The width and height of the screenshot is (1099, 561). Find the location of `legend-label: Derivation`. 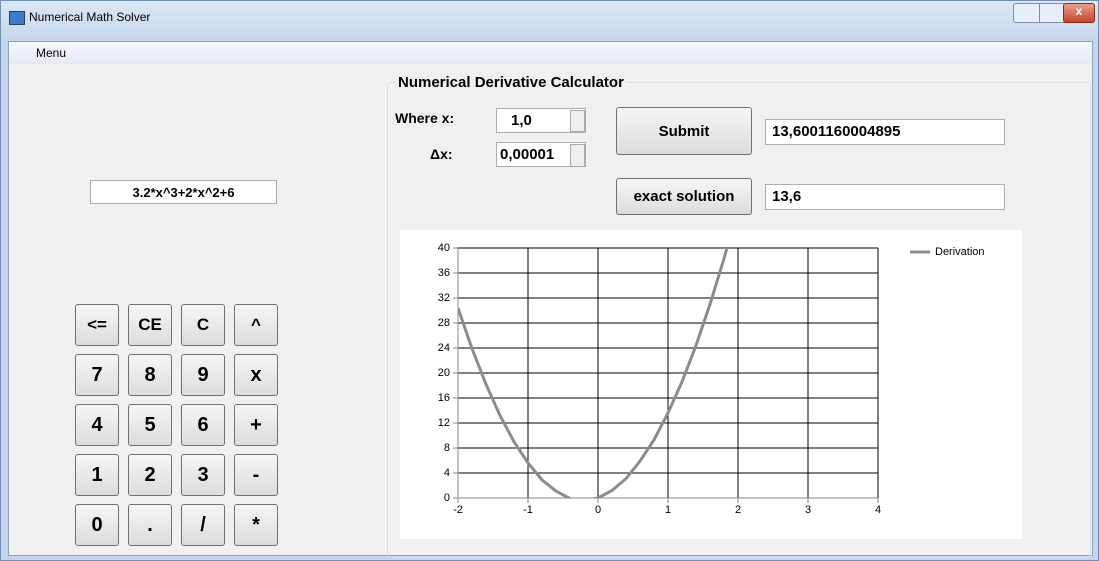

legend-label: Derivation is located at coordinates (960, 252).